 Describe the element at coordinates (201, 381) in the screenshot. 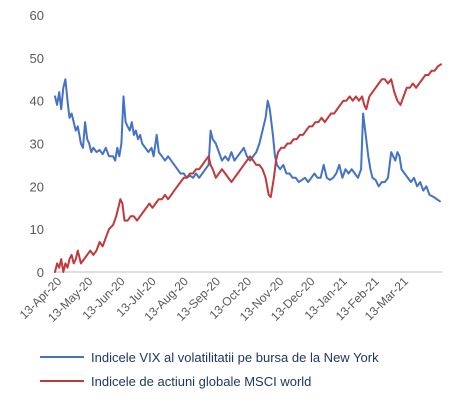

I see `legend-label-msci: Indicele de actiuni globale MSCI world` at that location.